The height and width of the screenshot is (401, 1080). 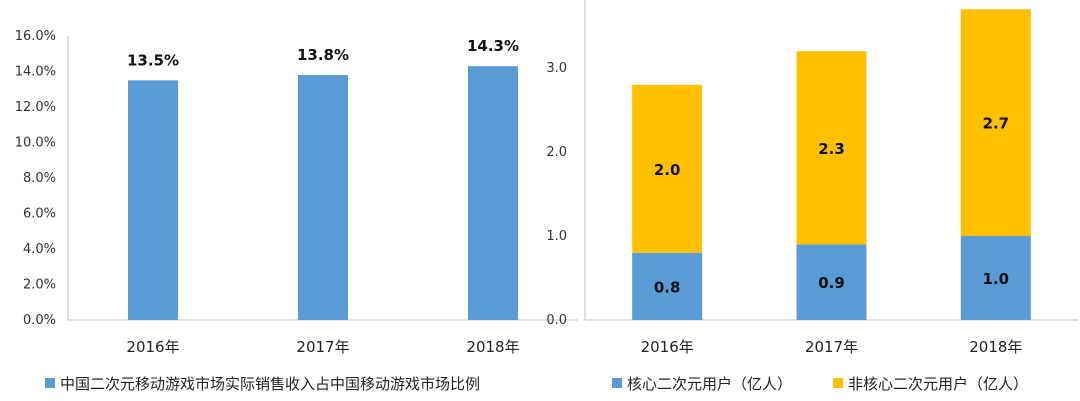 I want to click on legend-label-share: 中国二次元移动游戏市场实际销售收入占中国移动游戏市场比例, so click(x=270, y=384).